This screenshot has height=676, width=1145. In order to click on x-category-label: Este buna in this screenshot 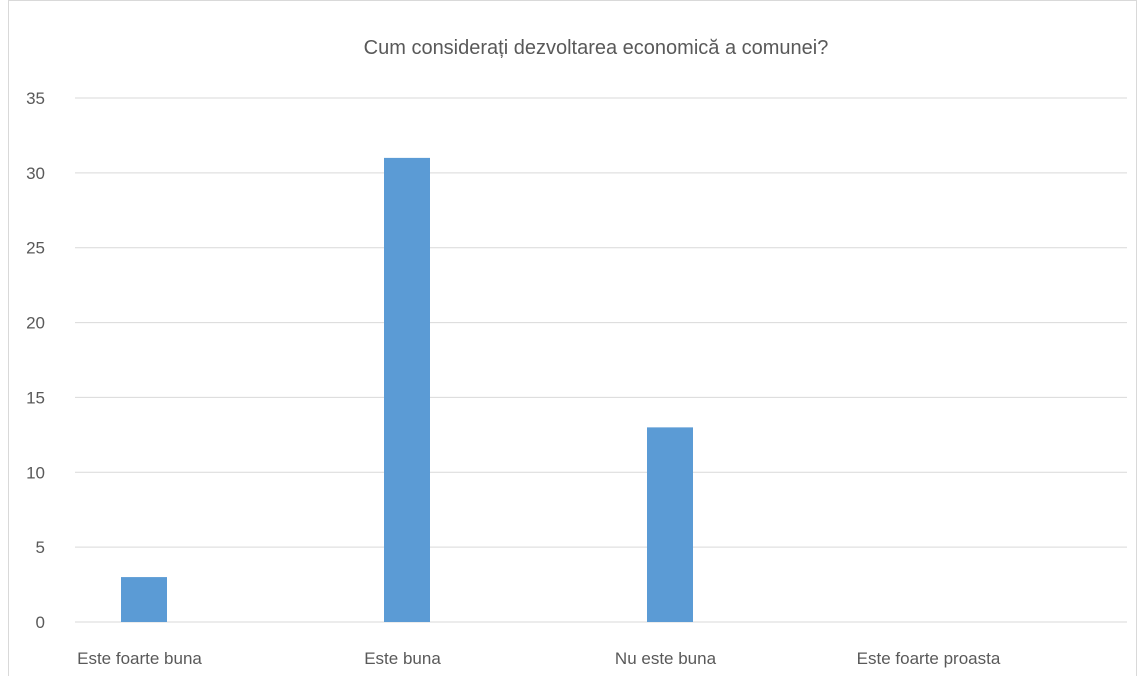, I will do `click(402, 658)`.